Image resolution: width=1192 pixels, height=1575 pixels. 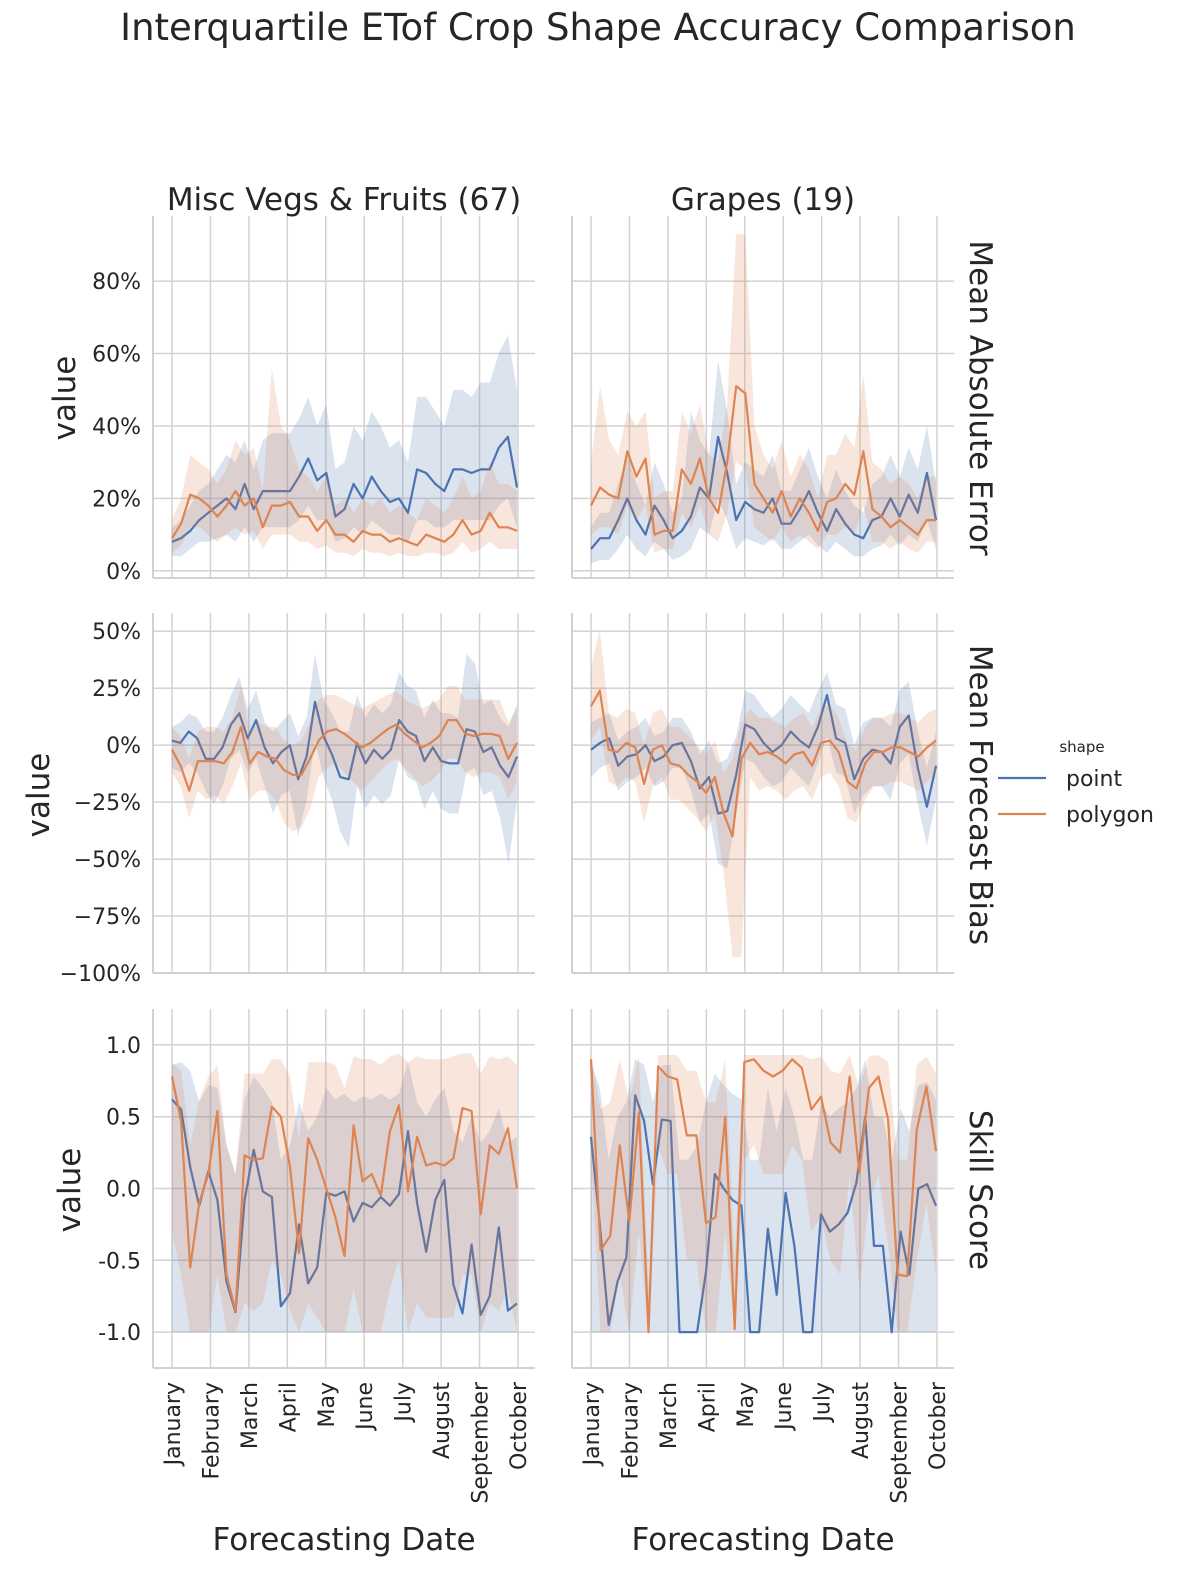 What do you see at coordinates (1094, 779) in the screenshot?
I see `legend-label-point: point` at bounding box center [1094, 779].